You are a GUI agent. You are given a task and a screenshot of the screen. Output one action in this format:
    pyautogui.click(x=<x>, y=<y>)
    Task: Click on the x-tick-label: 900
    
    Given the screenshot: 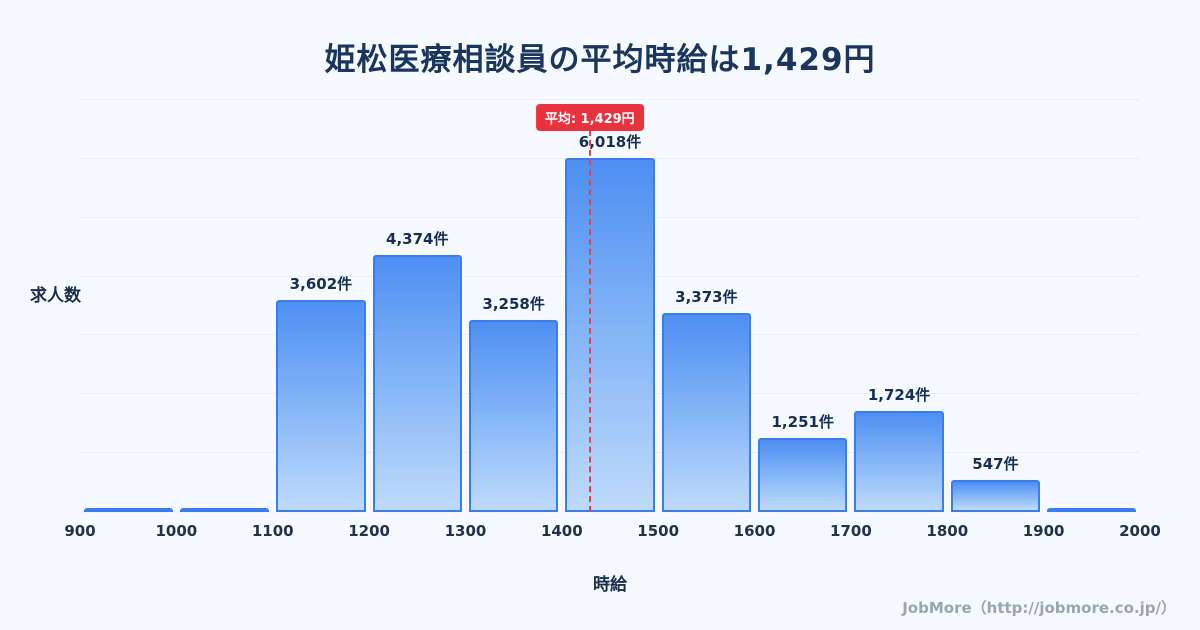 What is the action you would take?
    pyautogui.click(x=80, y=531)
    